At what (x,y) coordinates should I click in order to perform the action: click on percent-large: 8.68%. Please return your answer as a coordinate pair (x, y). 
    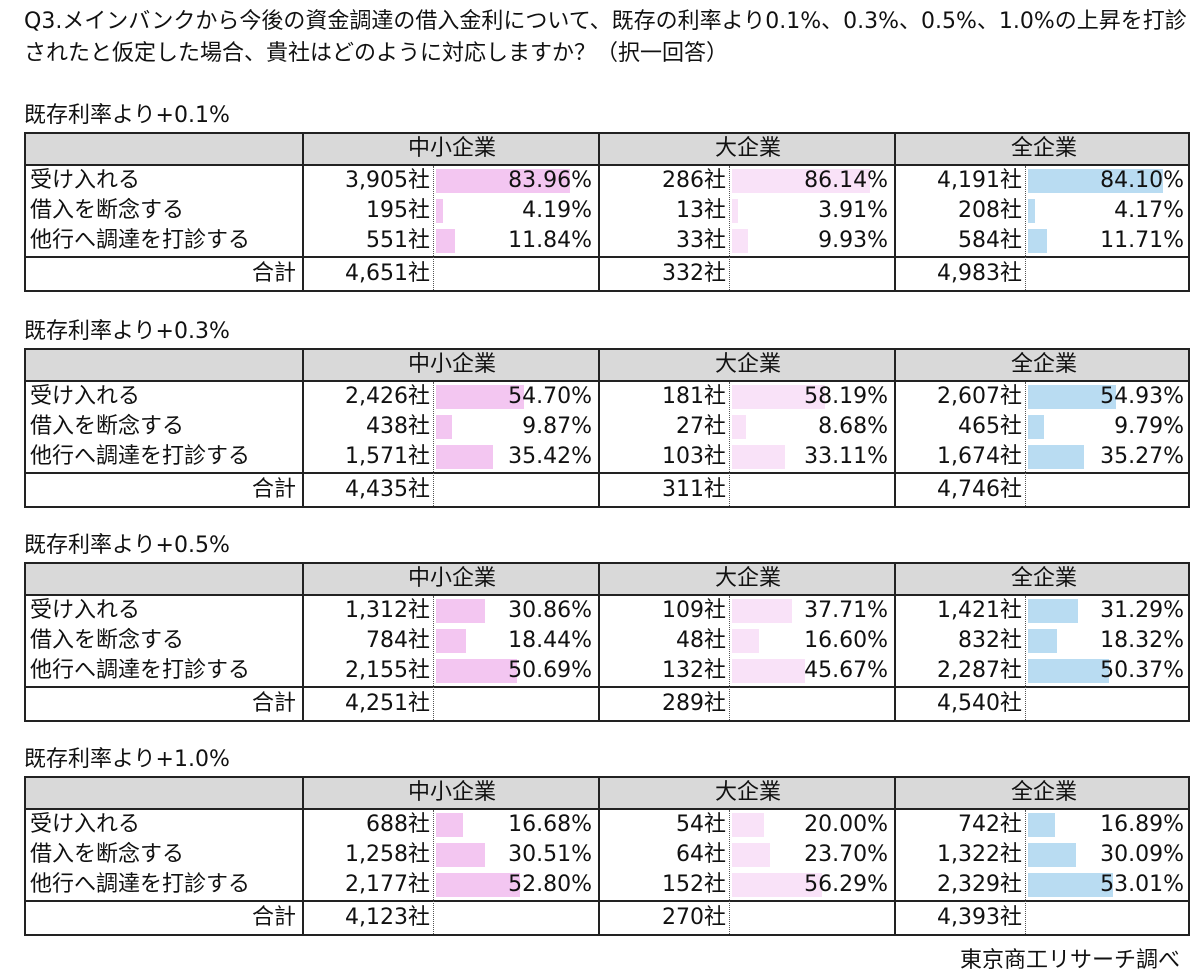
    Looking at the image, I should click on (853, 426).